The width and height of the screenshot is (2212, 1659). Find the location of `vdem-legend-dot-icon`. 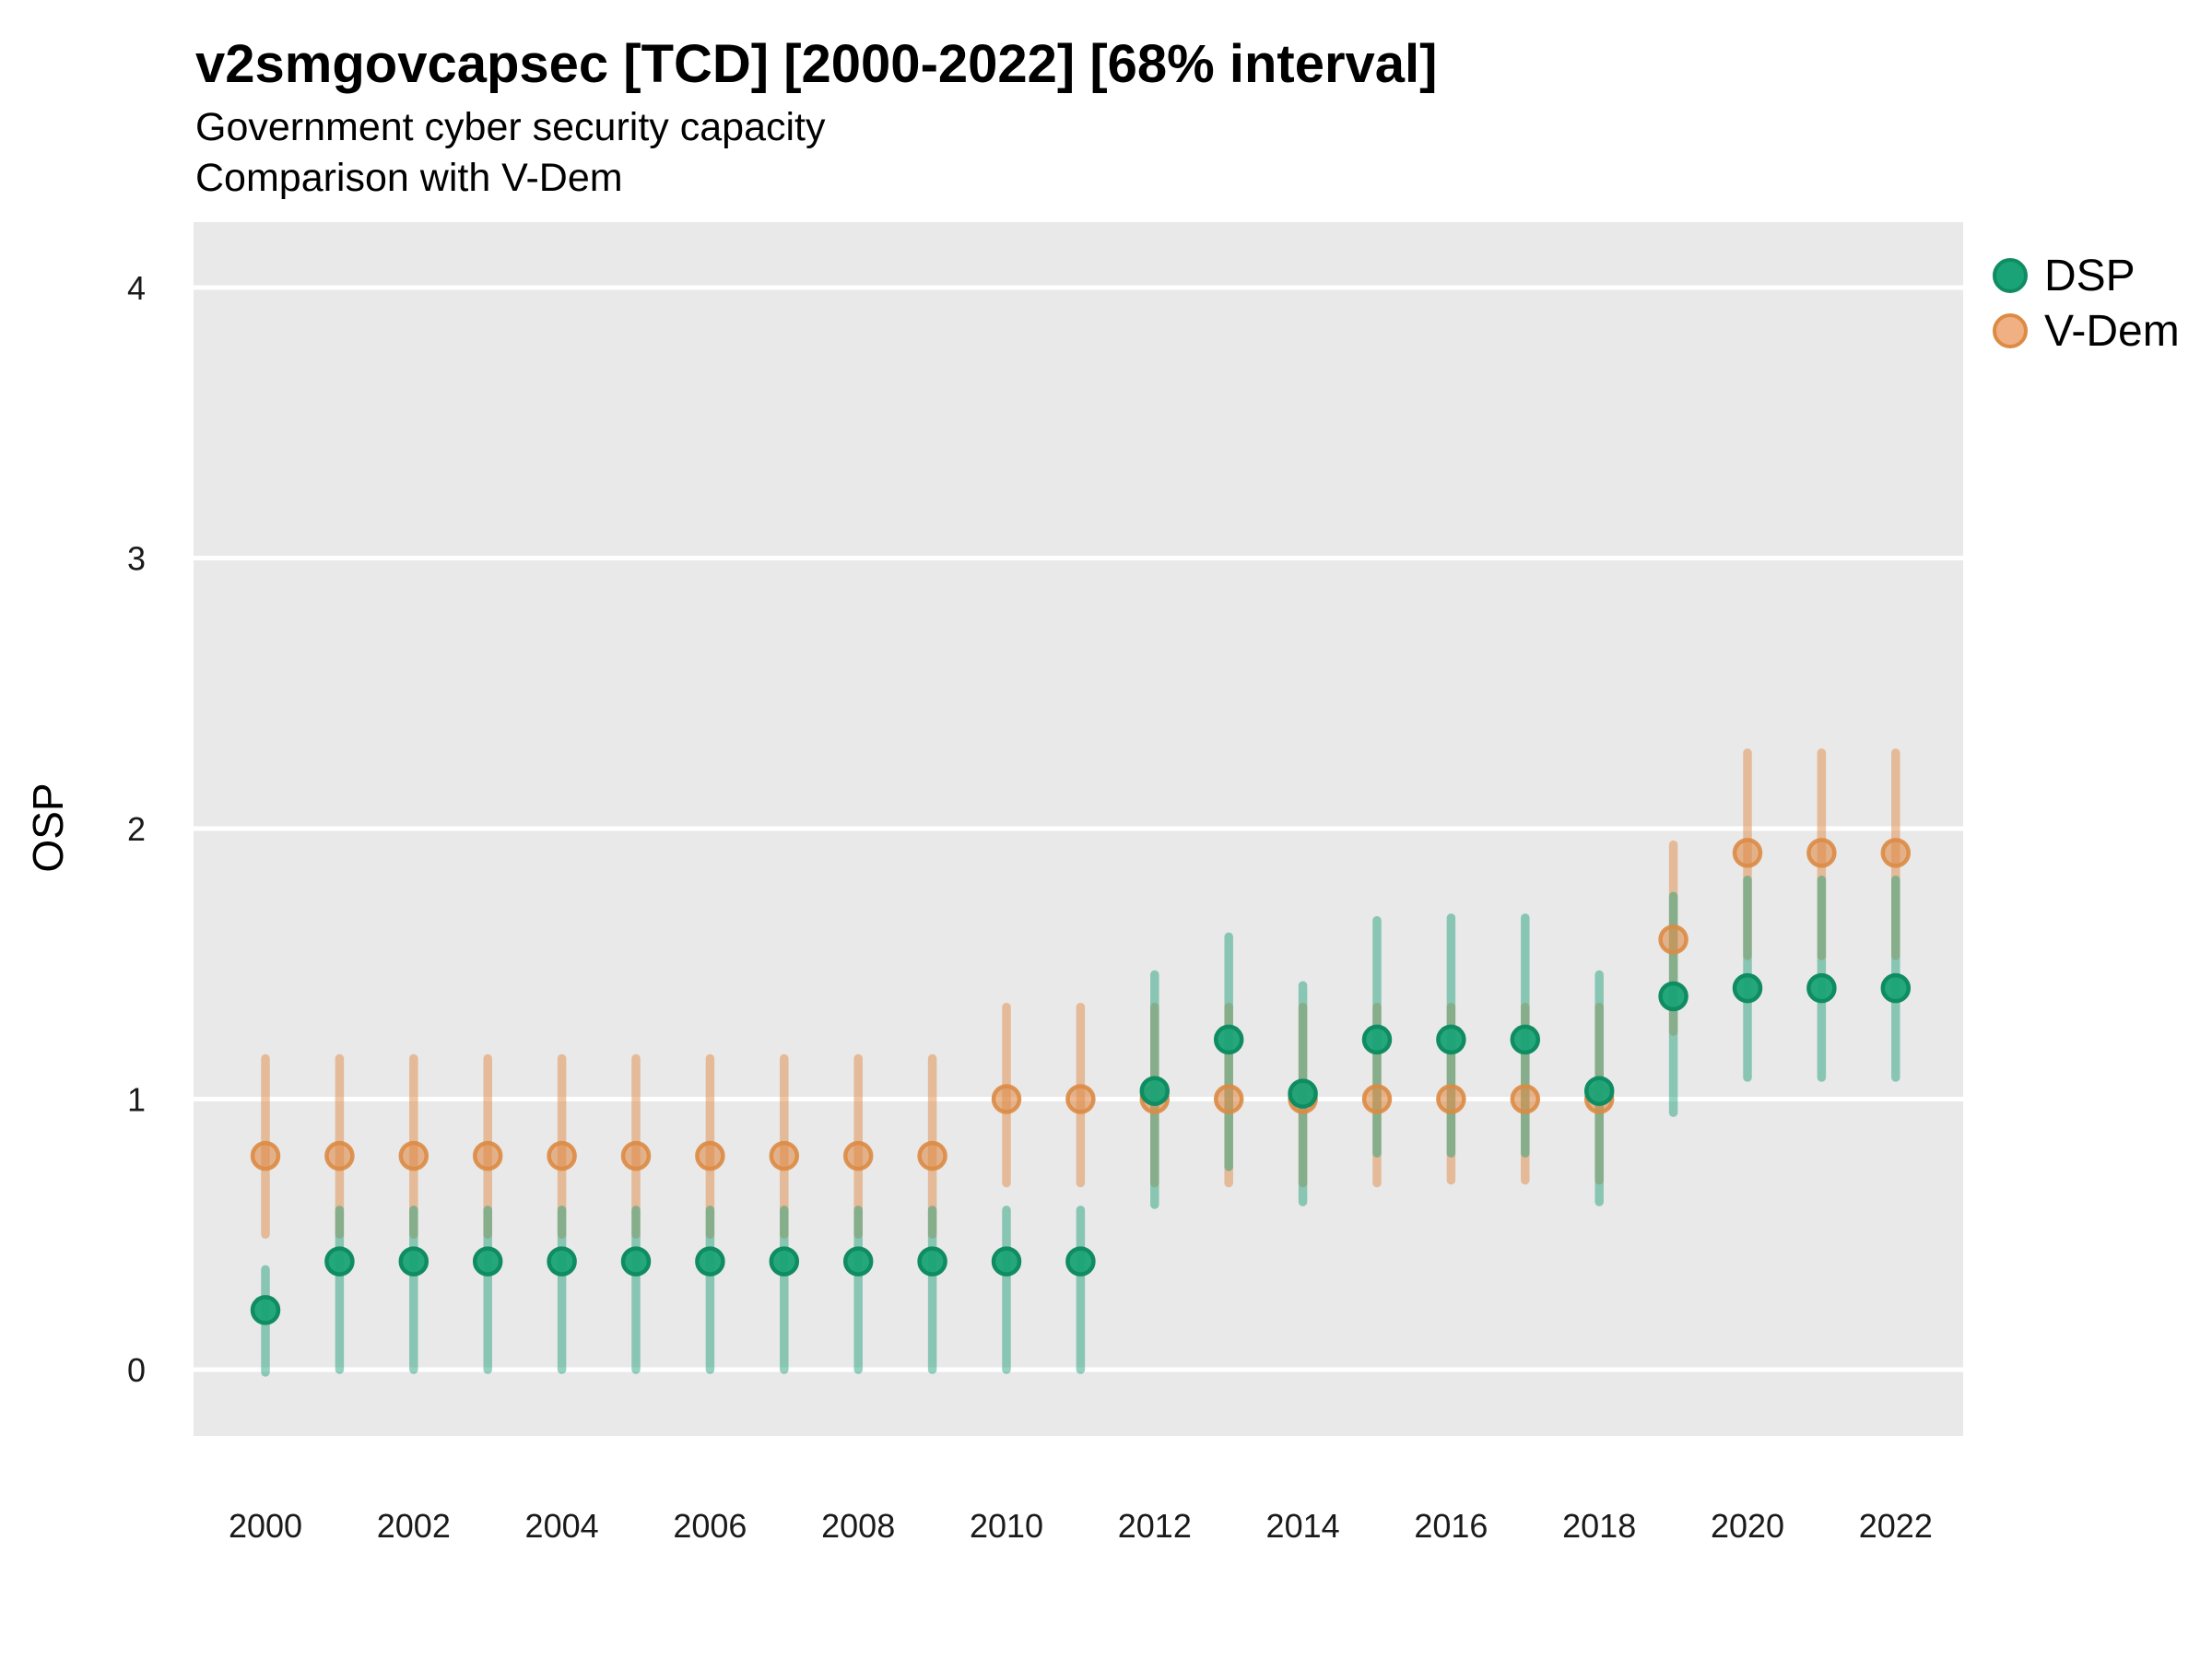

vdem-legend-dot-icon is located at coordinates (2010, 330).